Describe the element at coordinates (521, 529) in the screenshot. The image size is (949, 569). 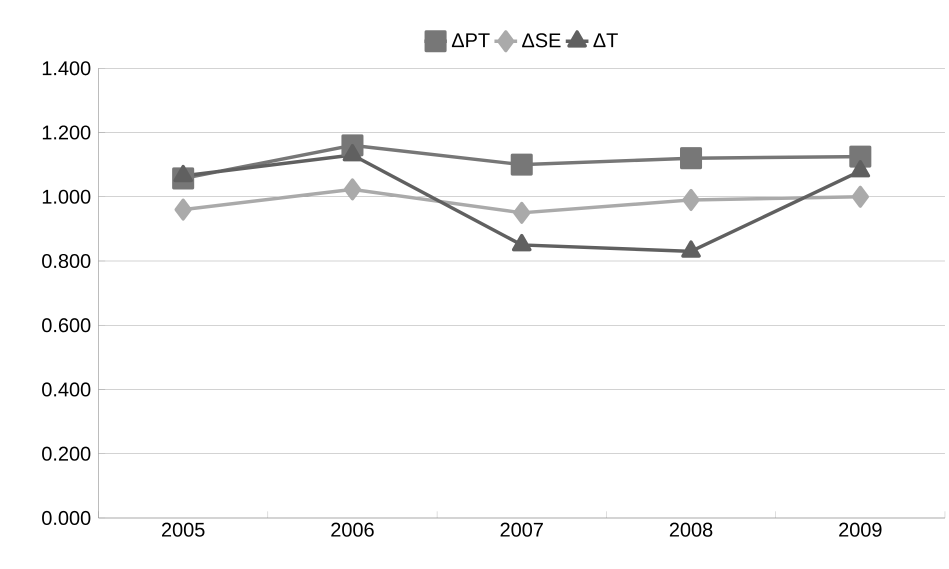
I see `x-tick-label: 2007` at that location.